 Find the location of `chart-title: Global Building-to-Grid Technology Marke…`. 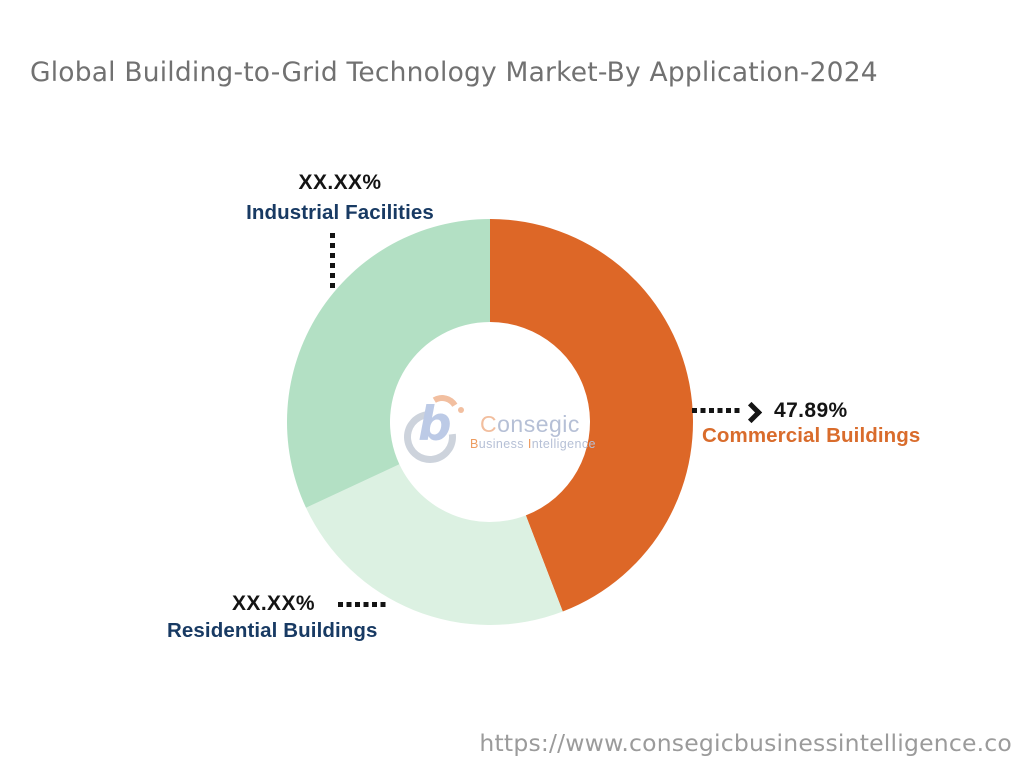

chart-title: Global Building-to-Grid Technology Marke… is located at coordinates (454, 72).